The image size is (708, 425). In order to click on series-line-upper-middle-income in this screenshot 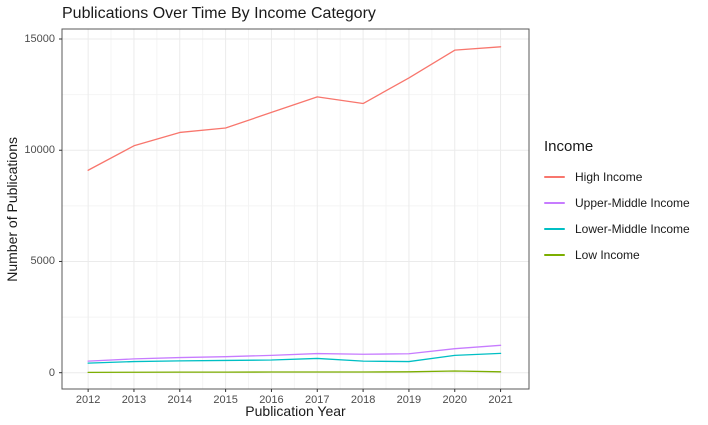, I will do `click(294, 353)`.